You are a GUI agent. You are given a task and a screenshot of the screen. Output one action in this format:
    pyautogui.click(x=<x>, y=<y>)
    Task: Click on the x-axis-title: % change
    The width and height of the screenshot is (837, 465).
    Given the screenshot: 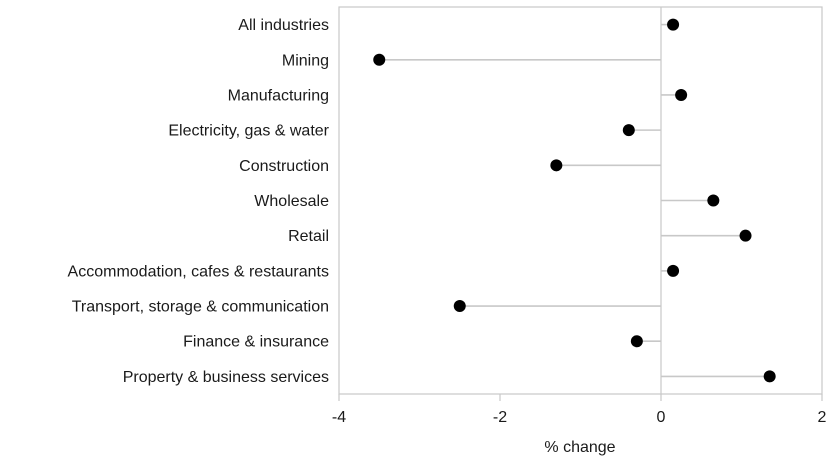 What is the action you would take?
    pyautogui.click(x=579, y=447)
    